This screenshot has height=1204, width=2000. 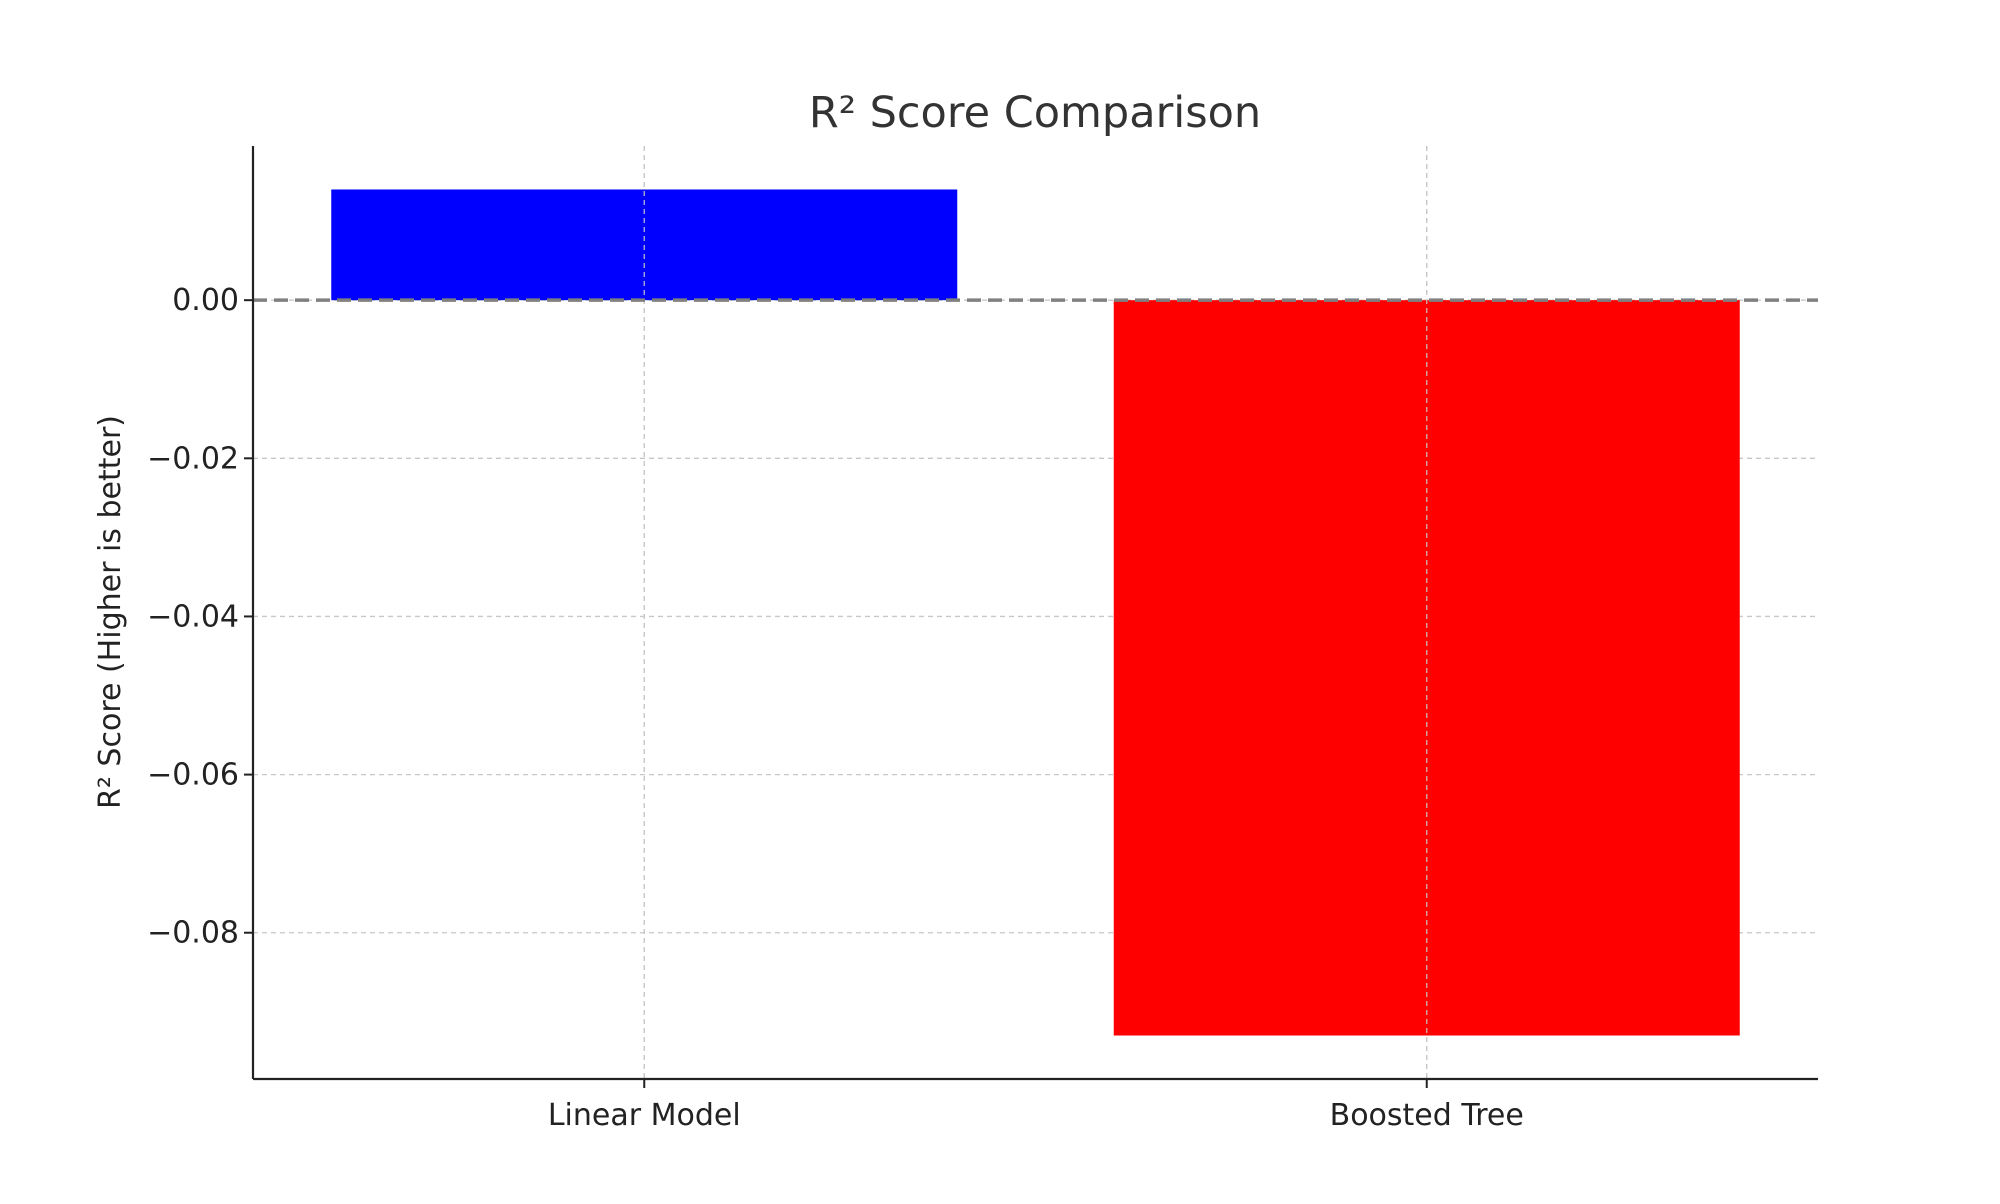 What do you see at coordinates (1035, 113) in the screenshot?
I see `chart-title: R² Score Comparison` at bounding box center [1035, 113].